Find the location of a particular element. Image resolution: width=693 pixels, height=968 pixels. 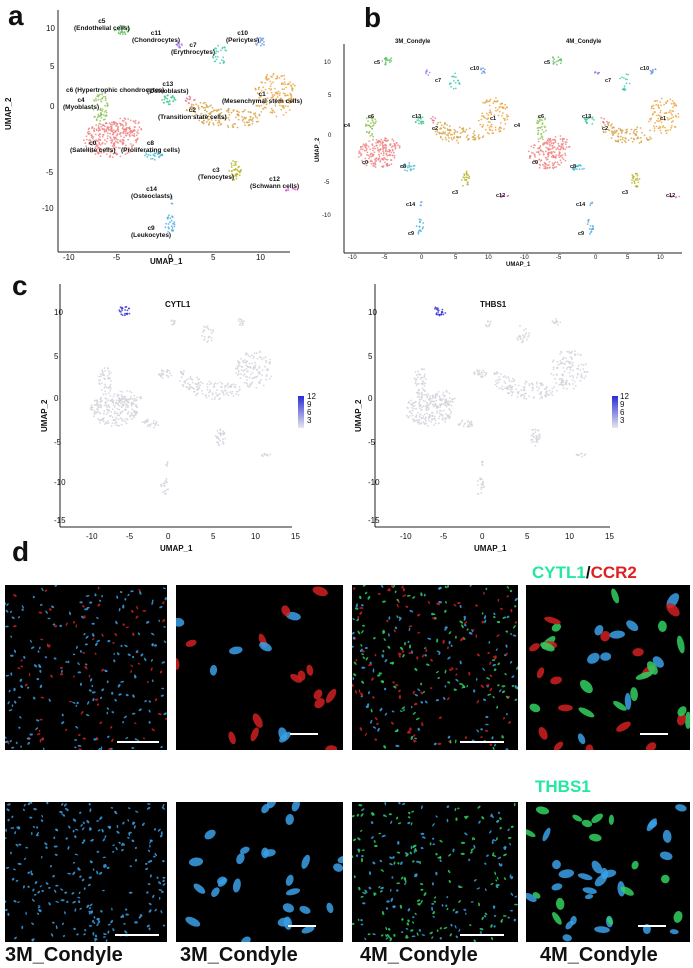

cluster-label-b-c1-3m: c1 is located at coordinates (493, 119).